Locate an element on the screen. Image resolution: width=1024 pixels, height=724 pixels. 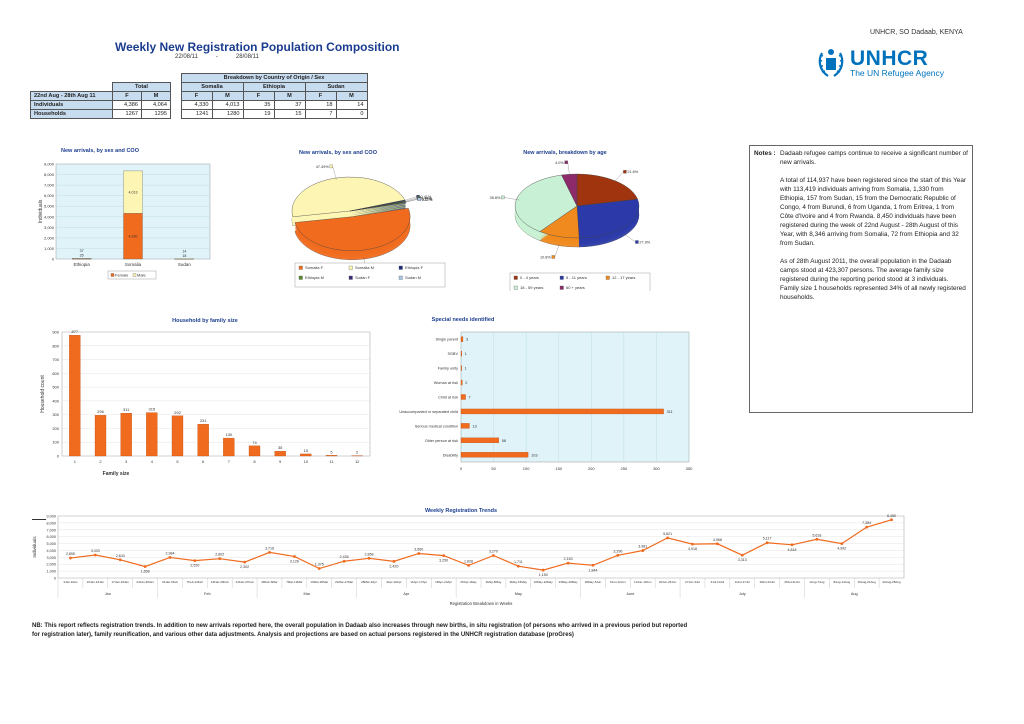
x-tick-label: 6Jun-12Jun is located at coordinates (618, 582).